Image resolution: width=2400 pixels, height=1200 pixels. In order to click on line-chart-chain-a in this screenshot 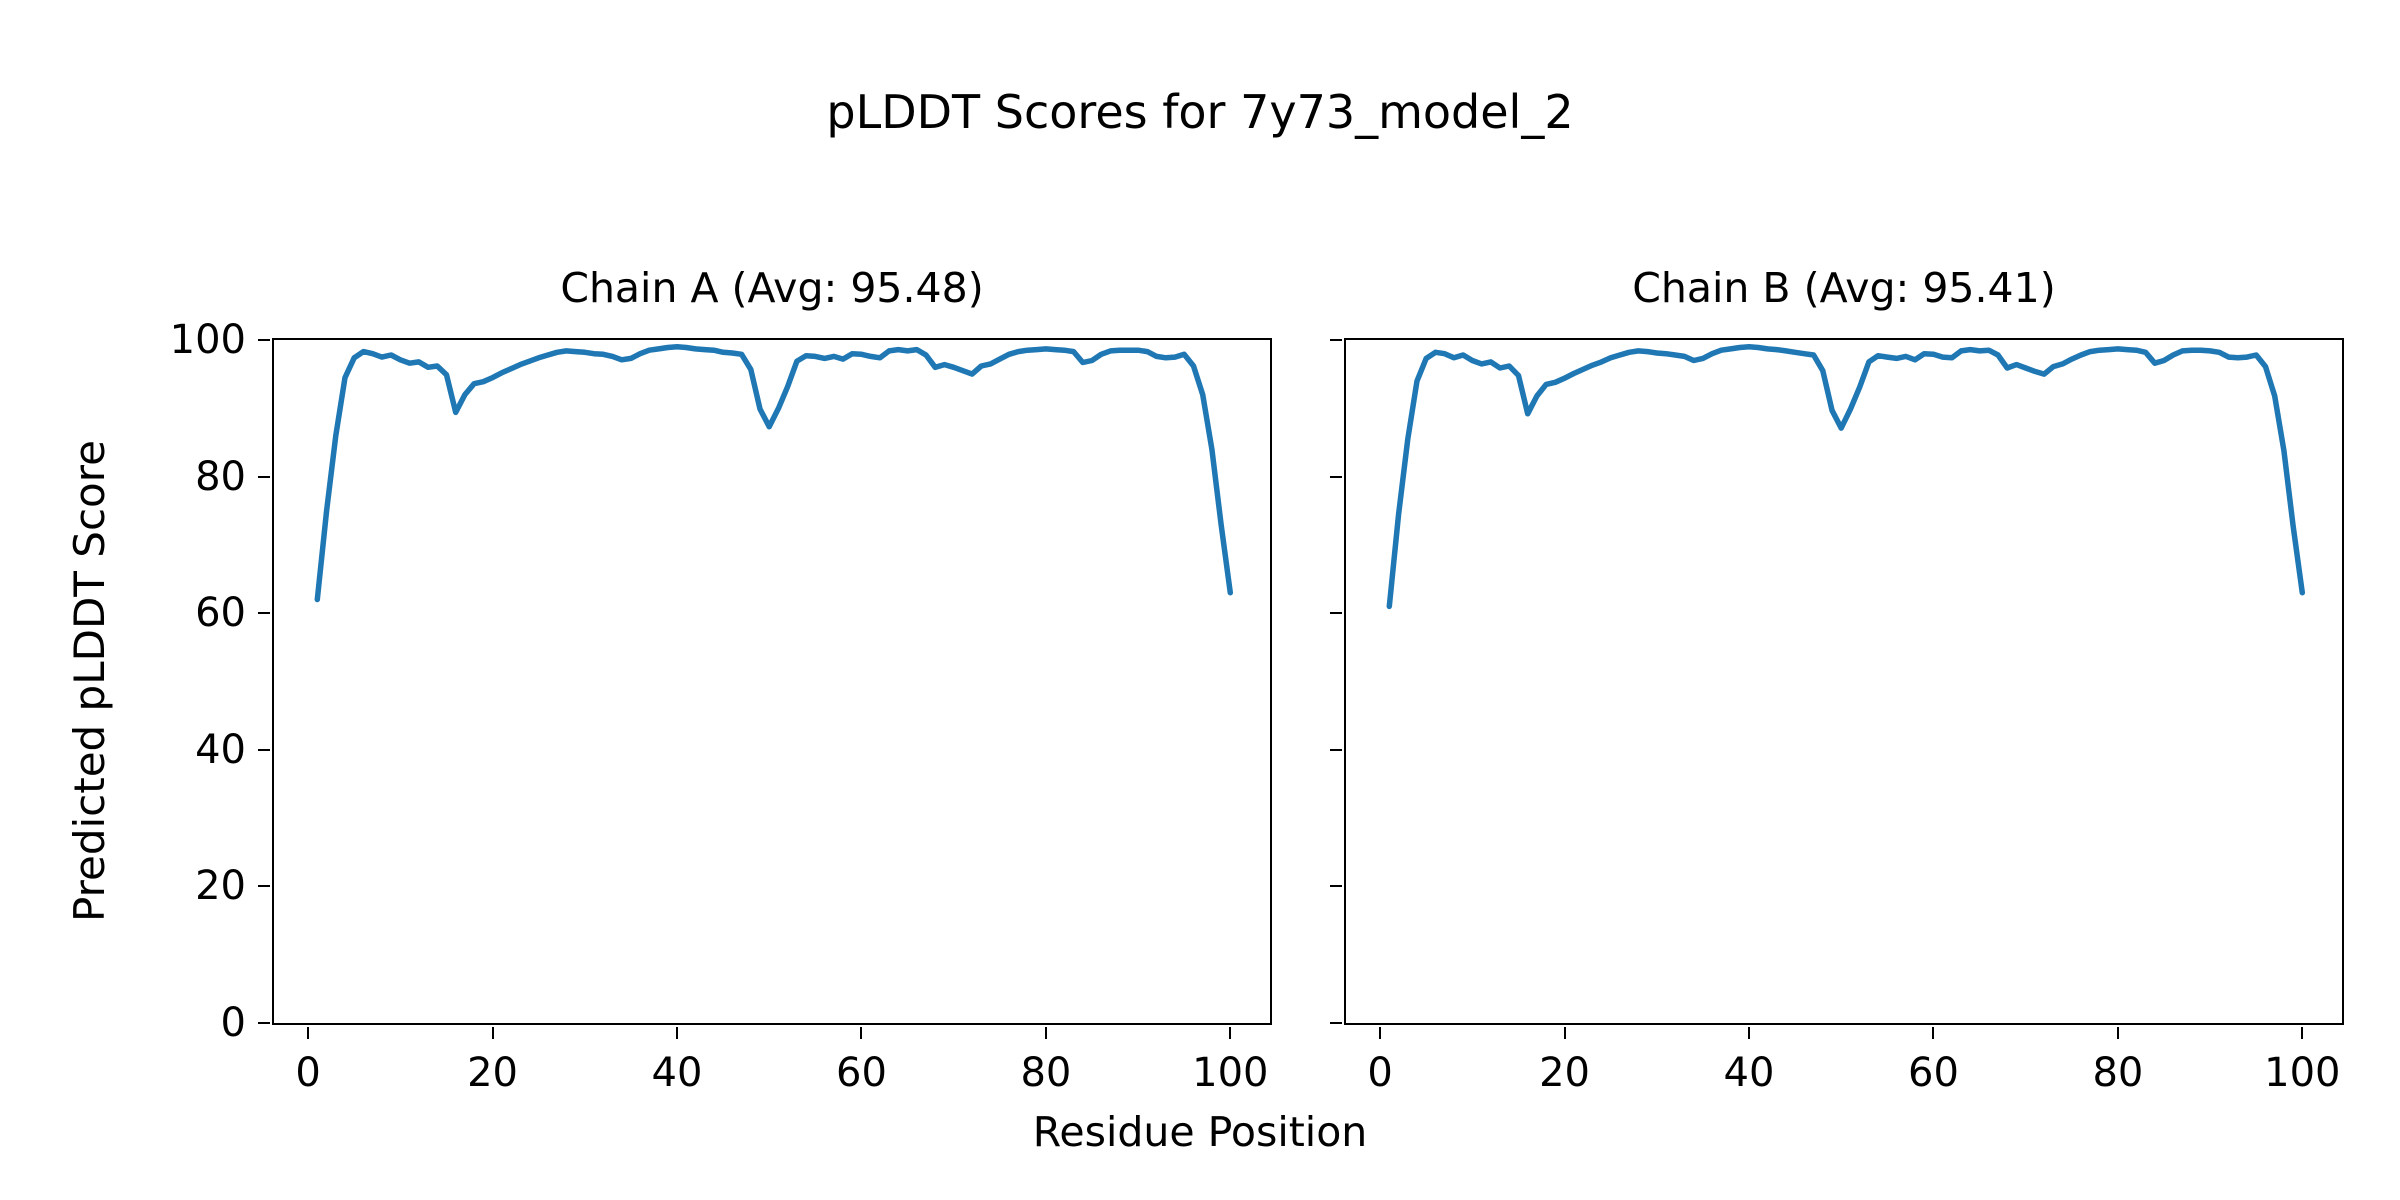, I will do `click(774, 473)`.